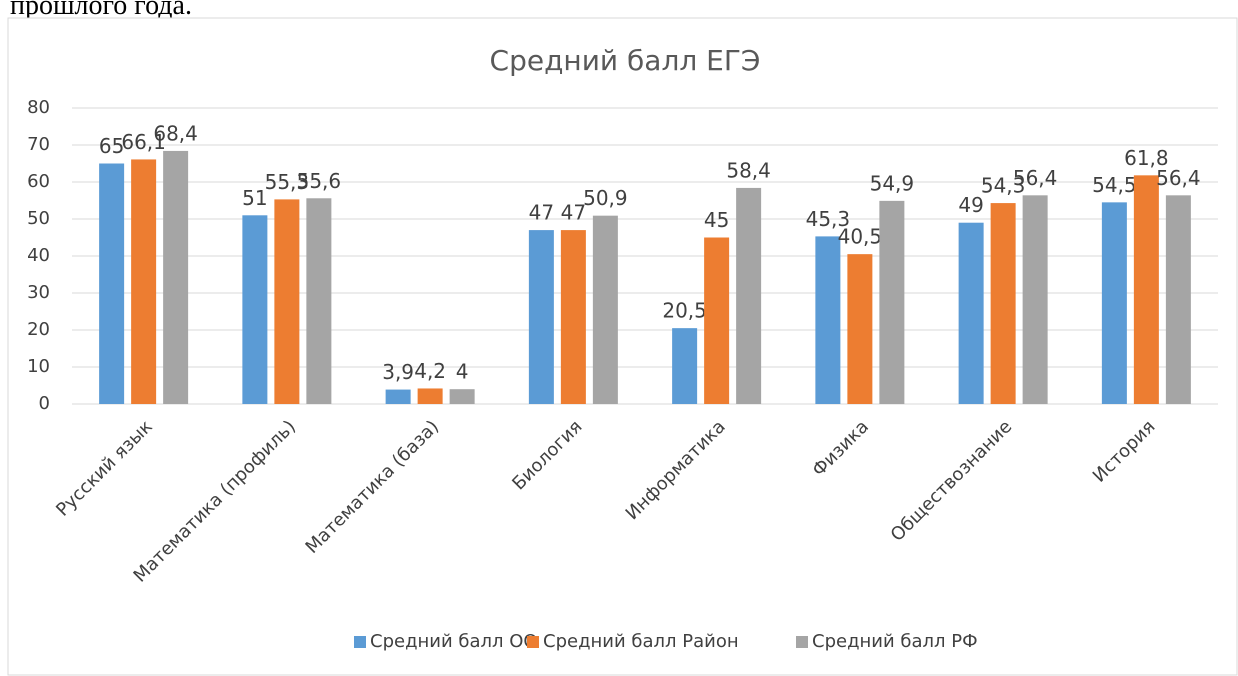 The width and height of the screenshot is (1238, 676). I want to click on data-label: 40,5, so click(860, 237).